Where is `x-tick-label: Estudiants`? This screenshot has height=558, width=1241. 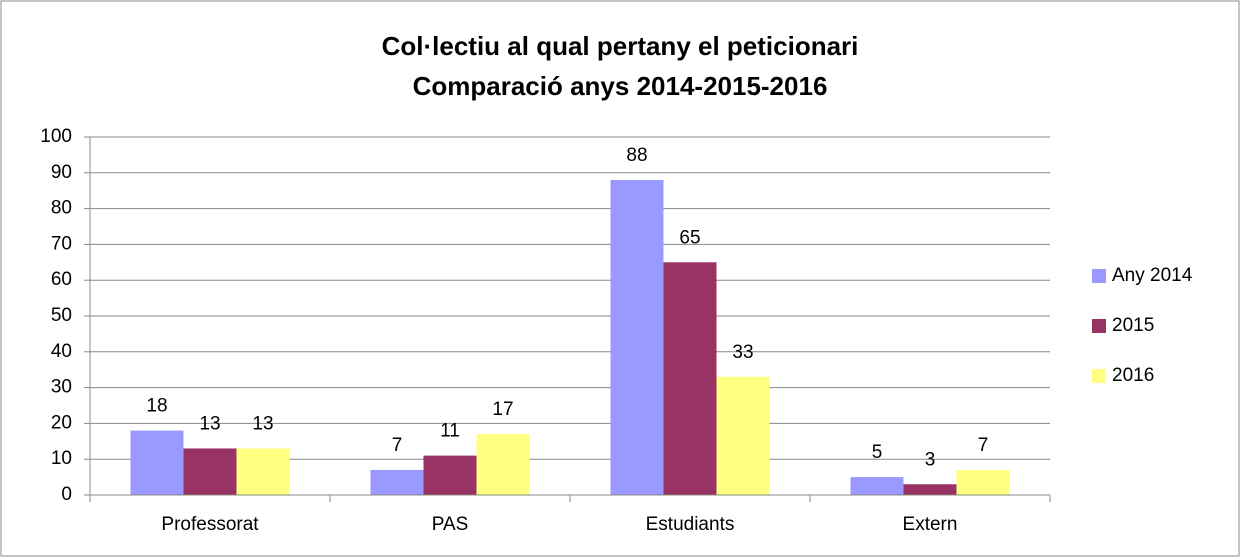 x-tick-label: Estudiants is located at coordinates (690, 524).